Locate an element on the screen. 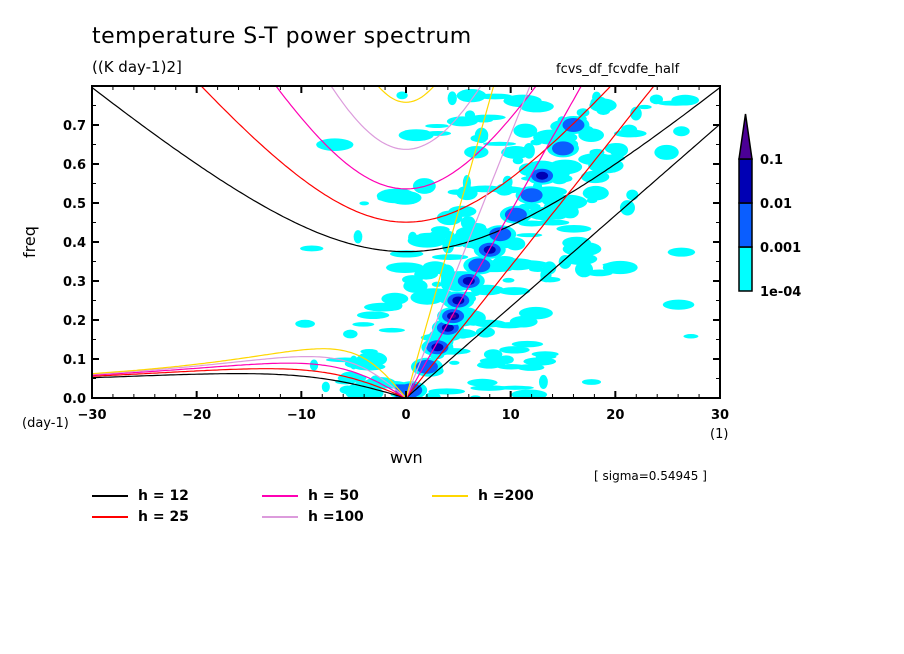 Image resolution: width=904 pixels, height=654 pixels. rossby-curve-h25 is located at coordinates (249, 383).